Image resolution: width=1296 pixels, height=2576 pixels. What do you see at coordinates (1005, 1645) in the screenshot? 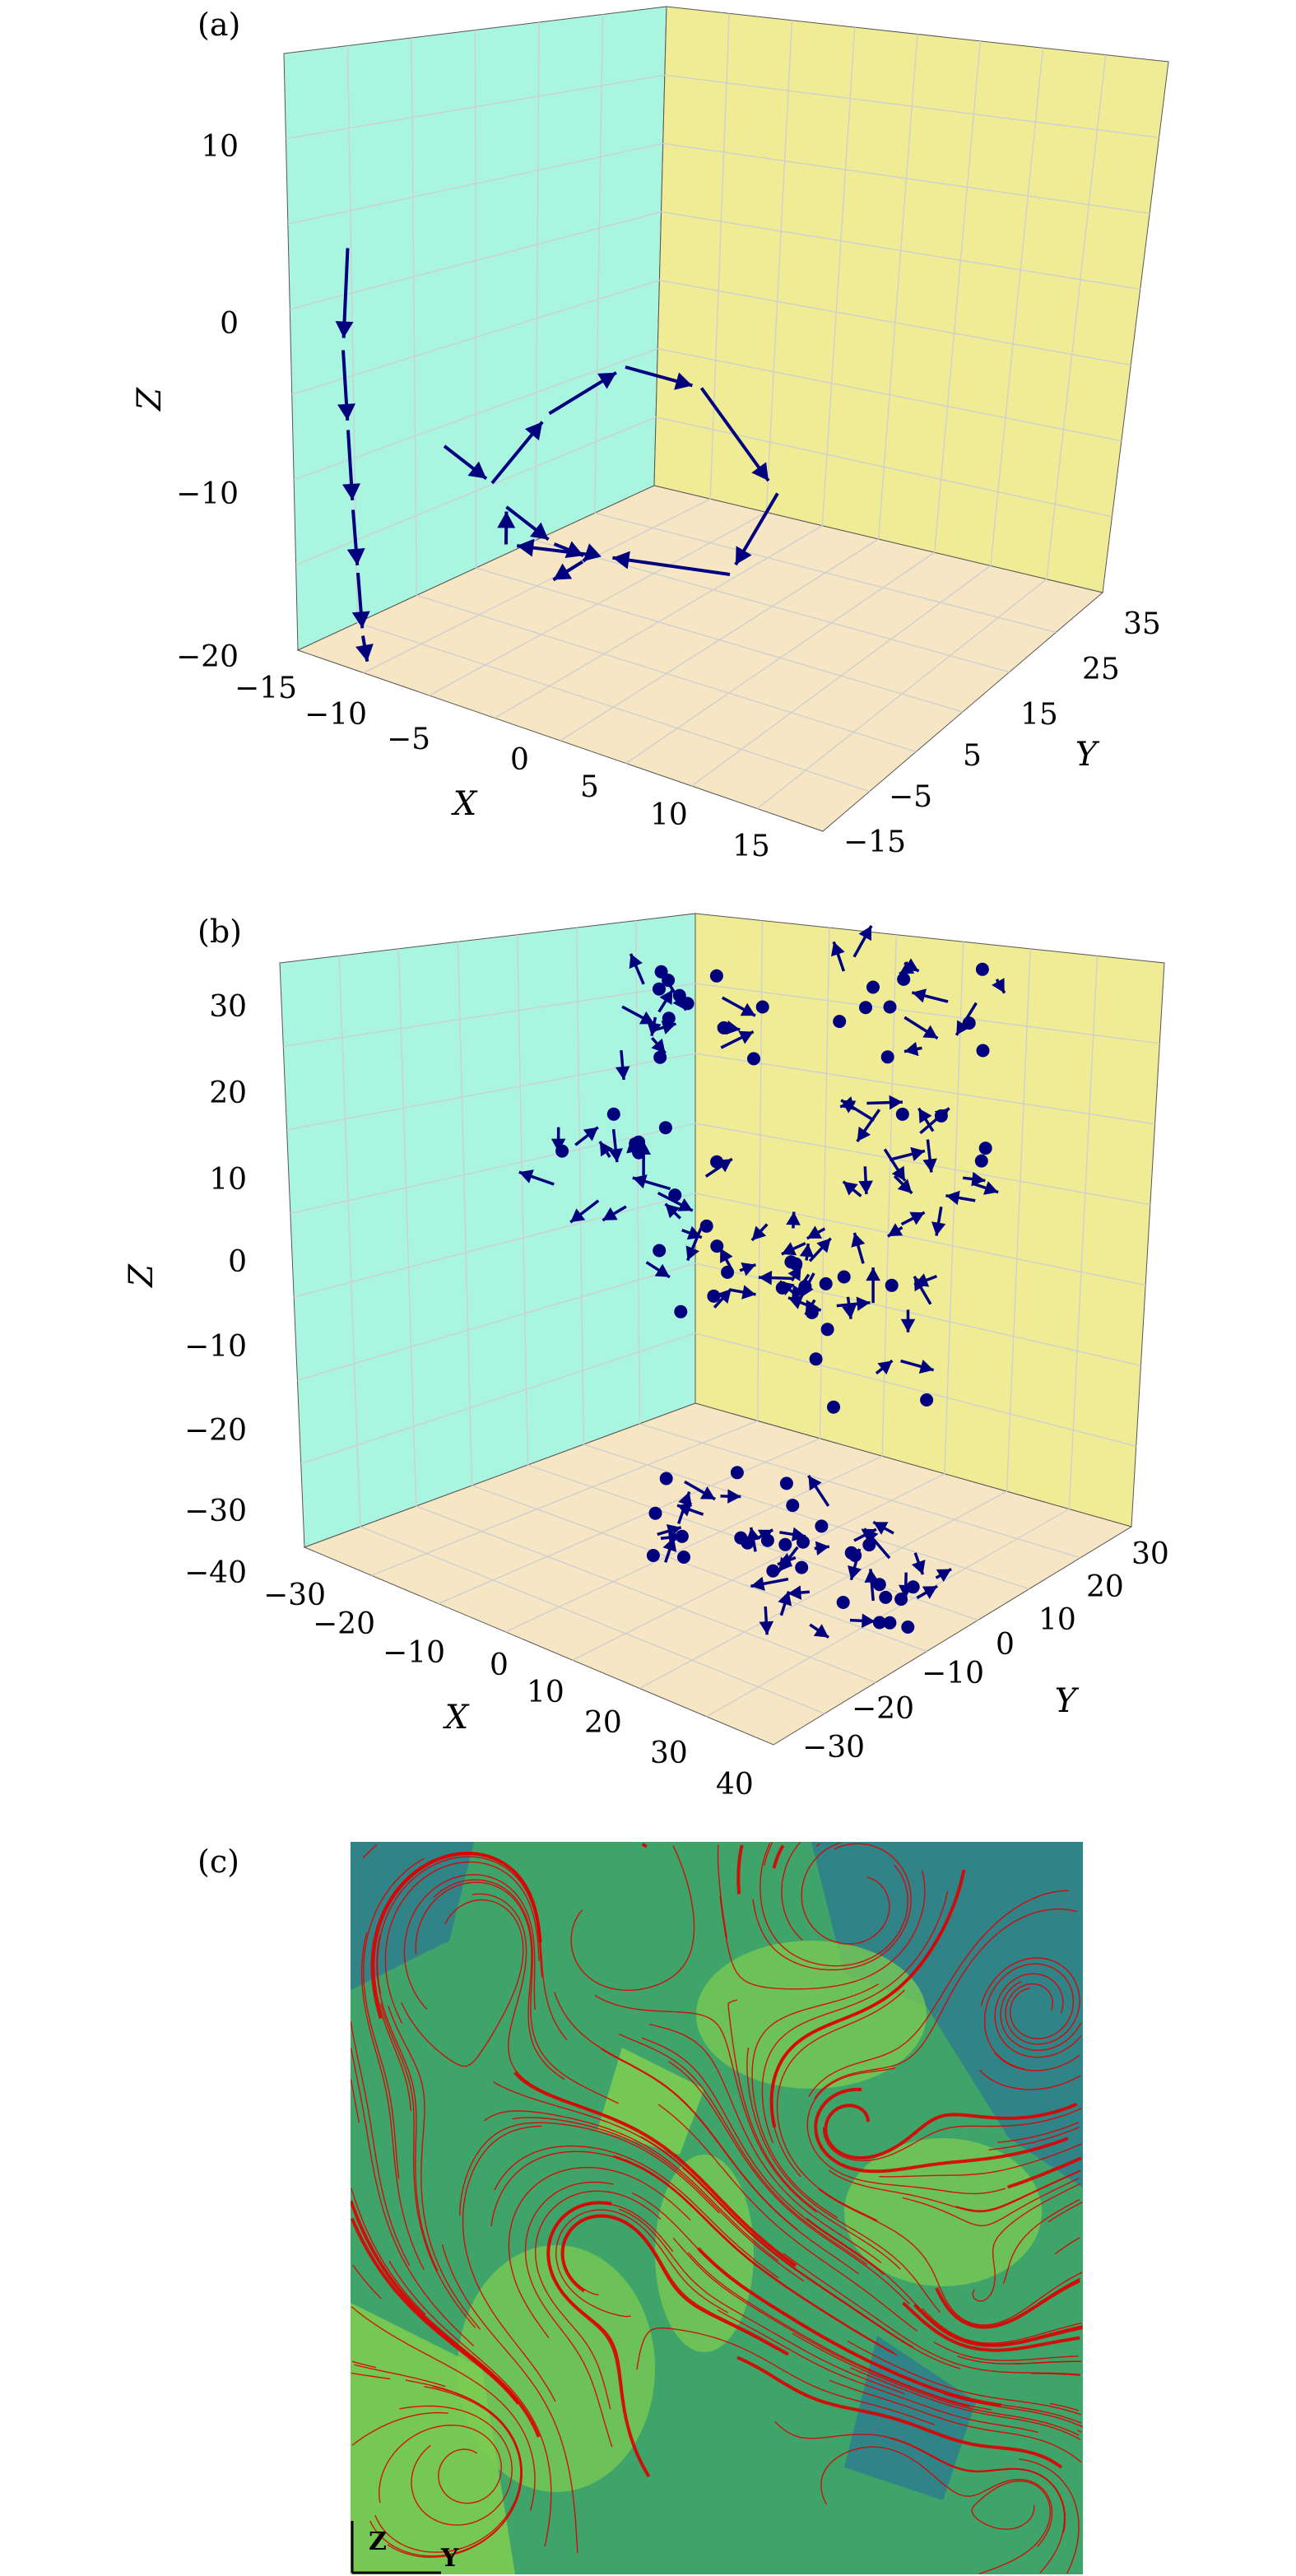
I see `y-tick-label: 0` at bounding box center [1005, 1645].